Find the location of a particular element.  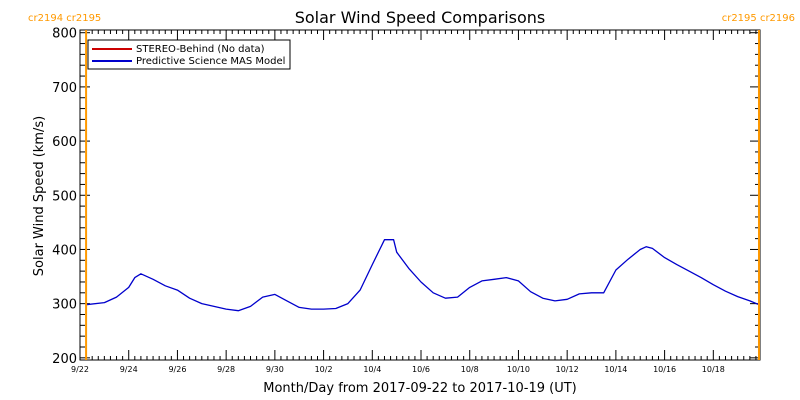

chart-title: Solar Wind Speed Comparisons is located at coordinates (420, 17).